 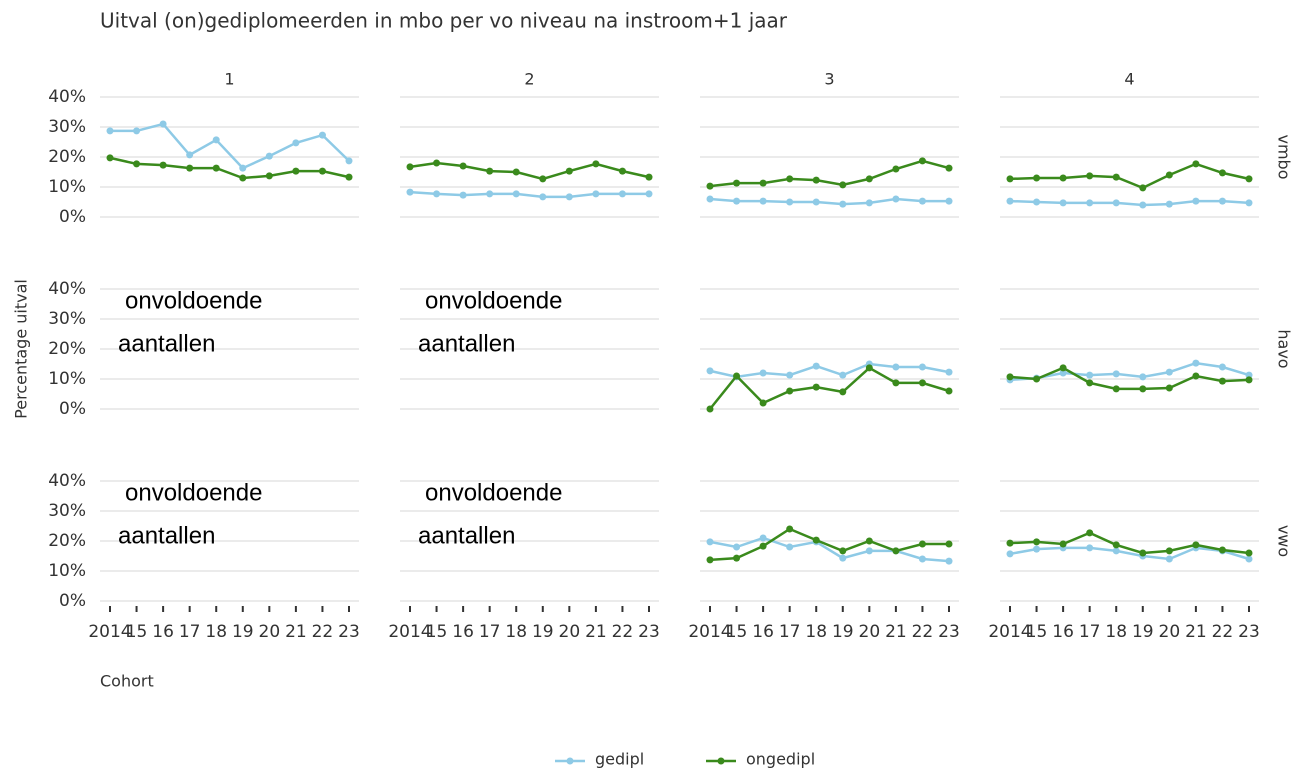 What do you see at coordinates (1249, 632) in the screenshot?
I see `x-tick-label: 23` at bounding box center [1249, 632].